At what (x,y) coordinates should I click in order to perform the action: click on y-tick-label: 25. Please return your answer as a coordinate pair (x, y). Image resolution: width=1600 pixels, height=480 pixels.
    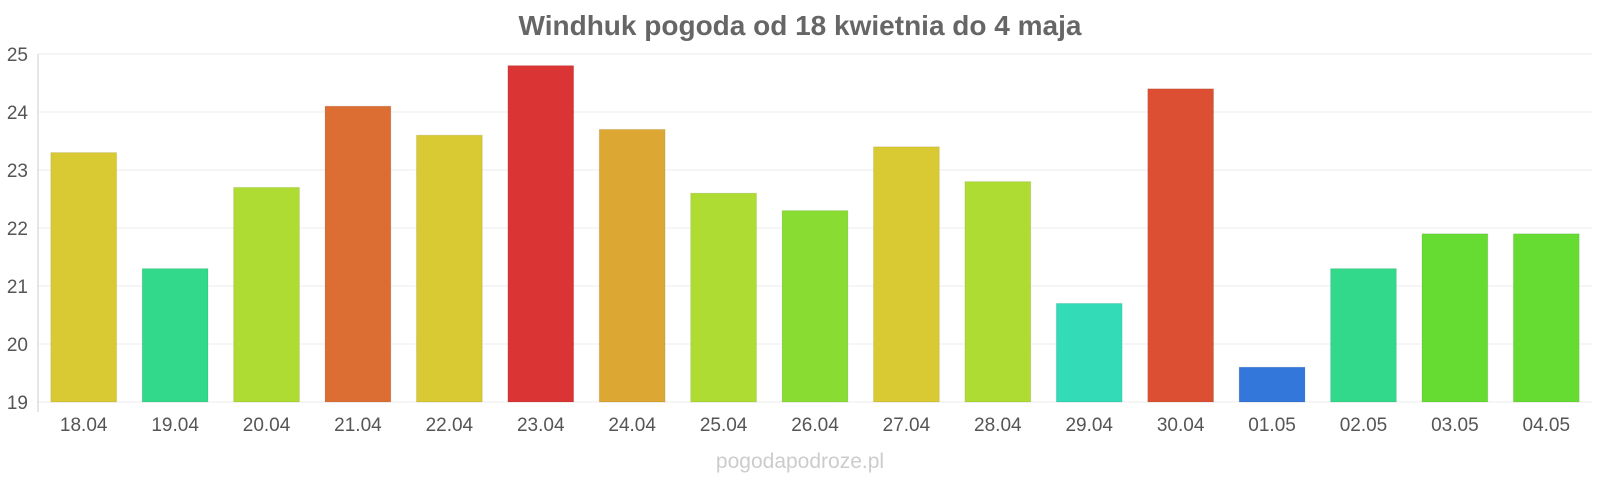
    Looking at the image, I should click on (17, 55).